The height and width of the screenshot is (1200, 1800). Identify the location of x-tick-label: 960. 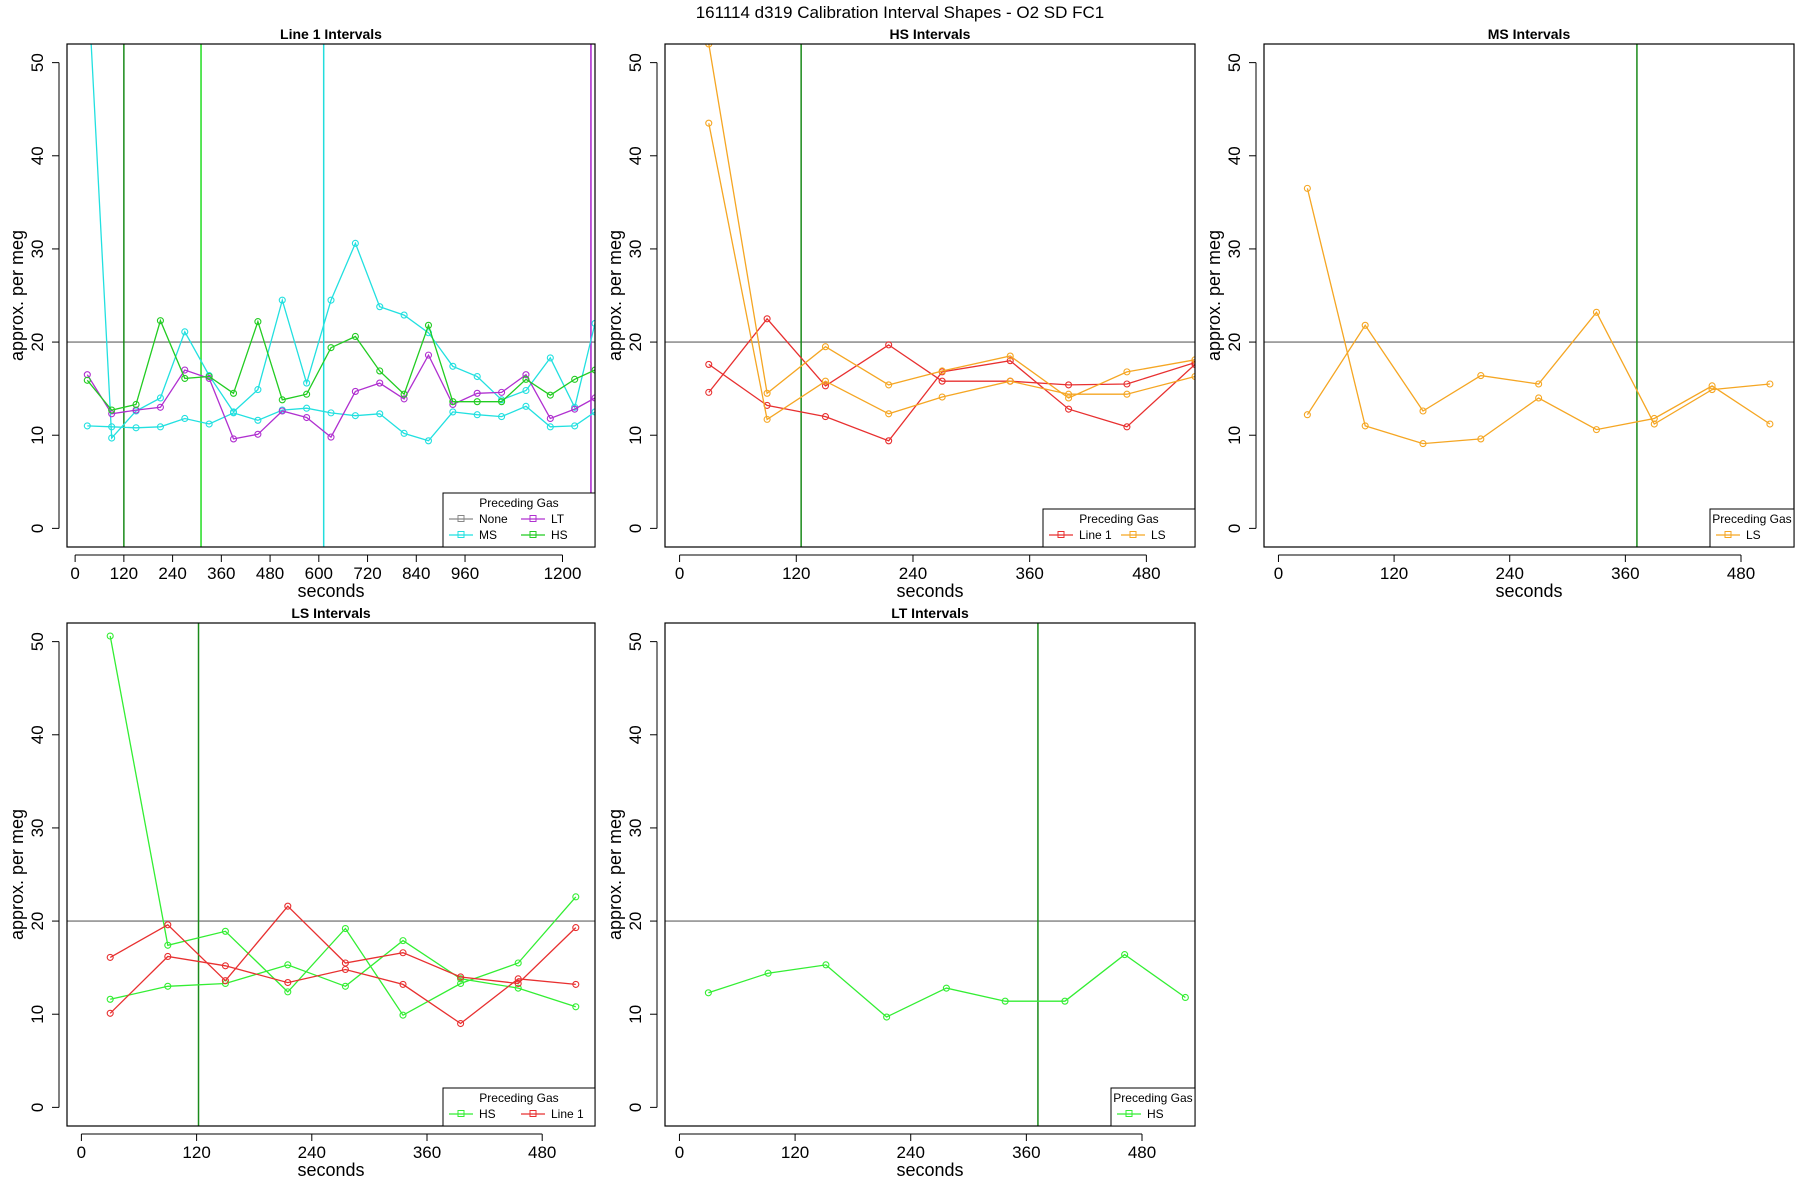
(465, 573).